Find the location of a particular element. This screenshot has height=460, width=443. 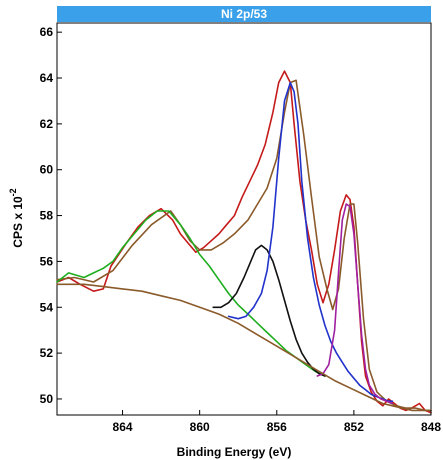

x-tick-label-2: 856 is located at coordinates (277, 427).